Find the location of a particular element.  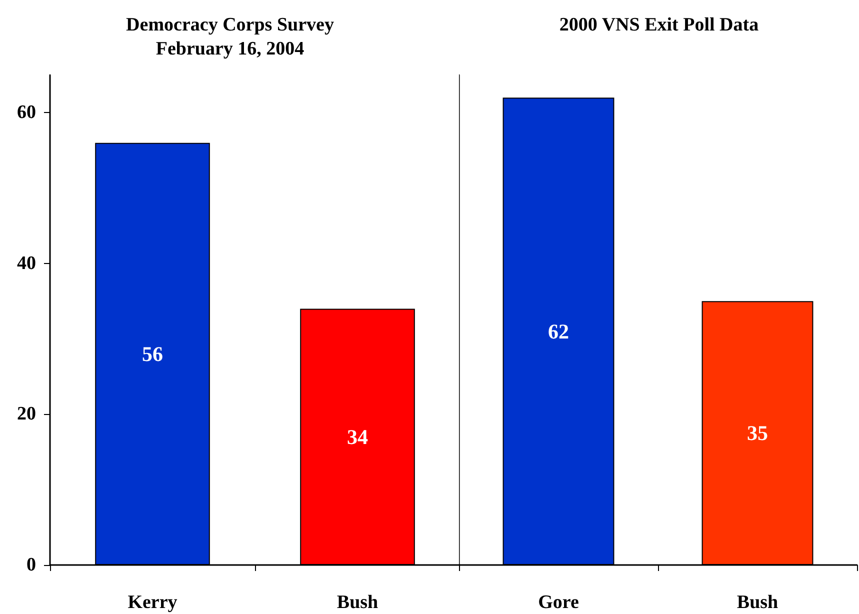

x-tick-label: Gore is located at coordinates (558, 602).